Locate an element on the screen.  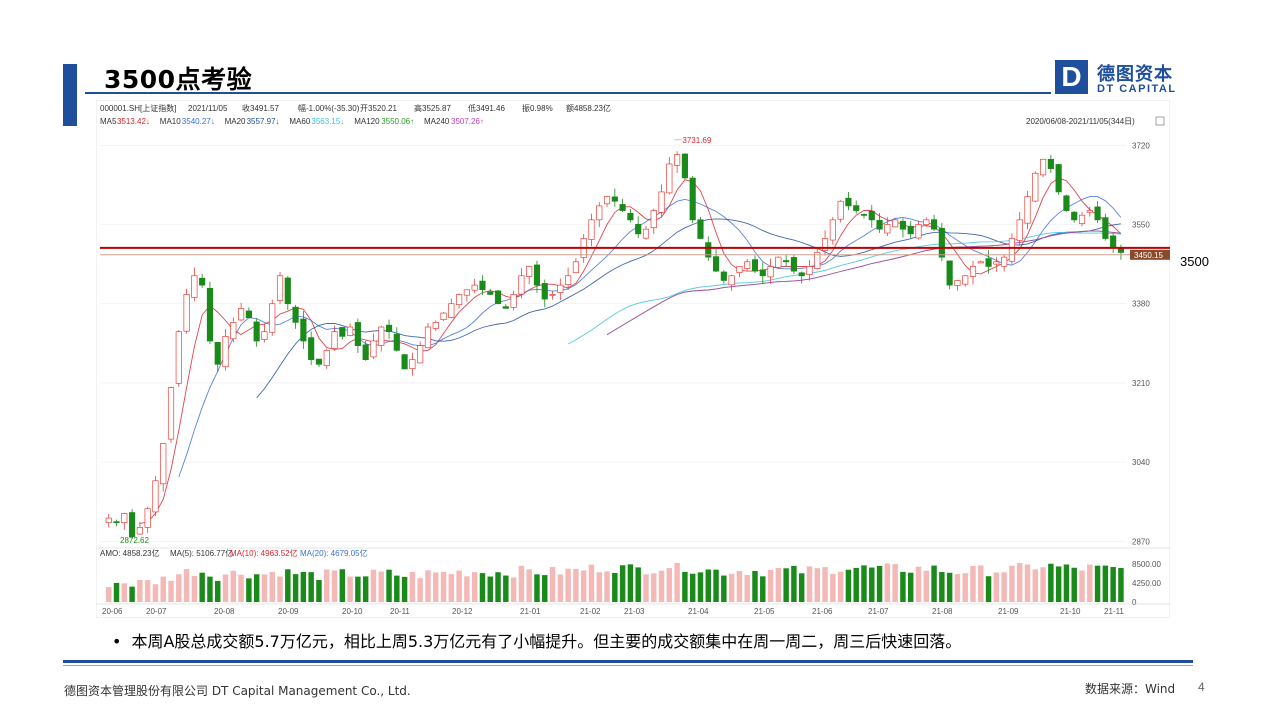
volume-ma5: MA(5): 5106.77亿 is located at coordinates (201, 553).